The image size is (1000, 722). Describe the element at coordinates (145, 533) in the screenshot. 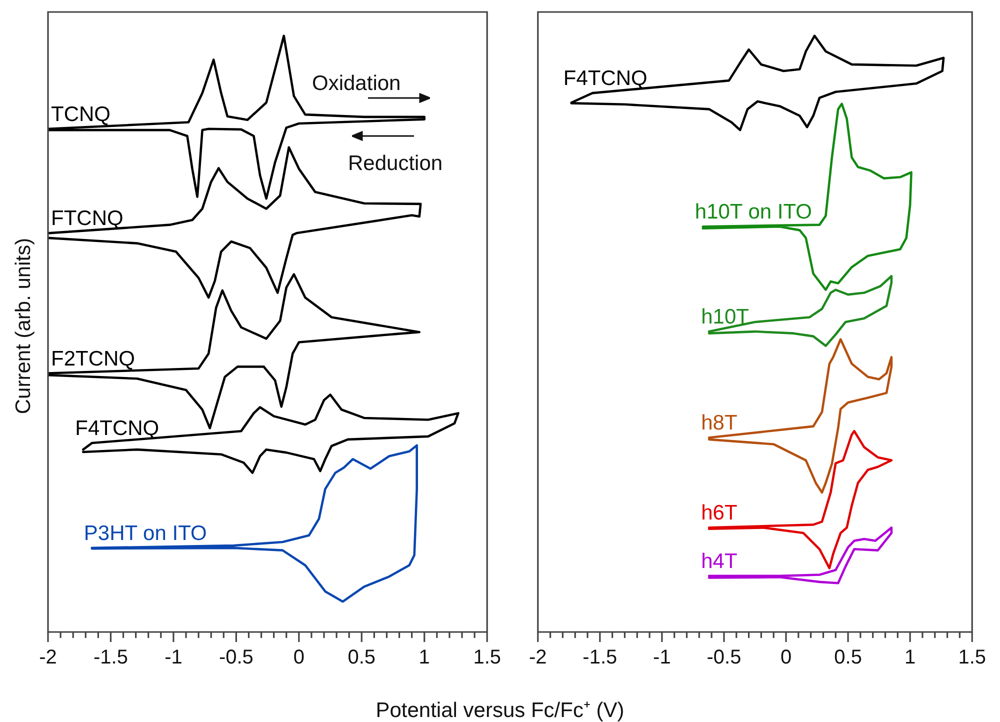

I see `series-label: P3HT on ITO` at that location.